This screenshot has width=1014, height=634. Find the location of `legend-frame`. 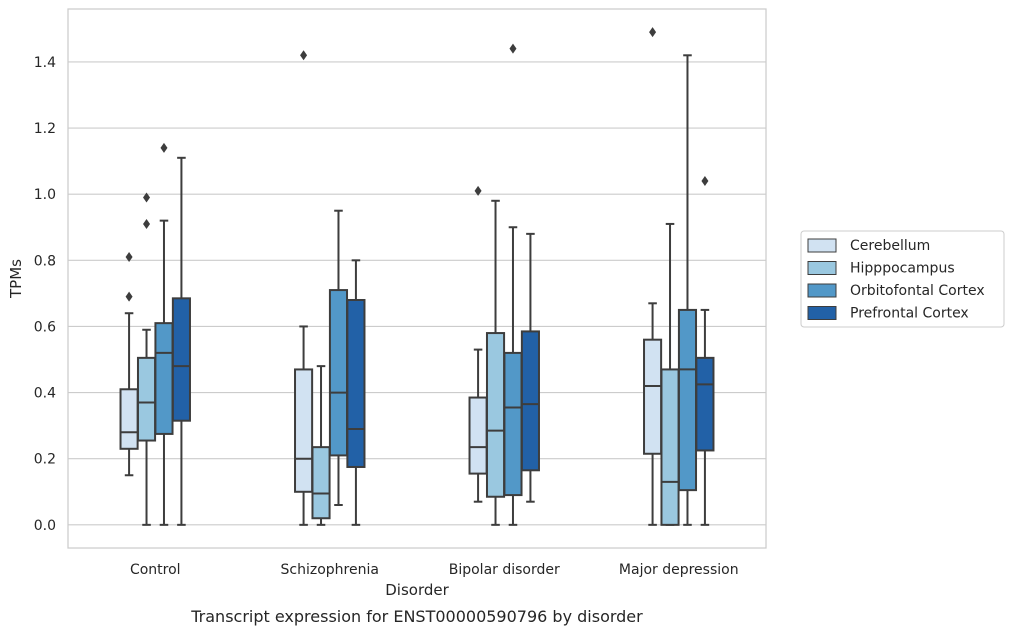

legend-frame is located at coordinates (902, 279).